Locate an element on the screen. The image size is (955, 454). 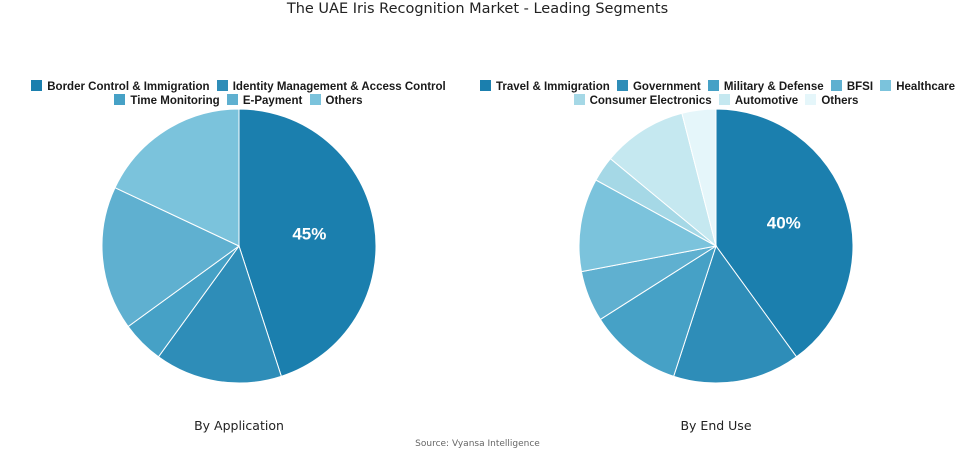
pie-slice-border-control-immigration is located at coordinates (307, 242).